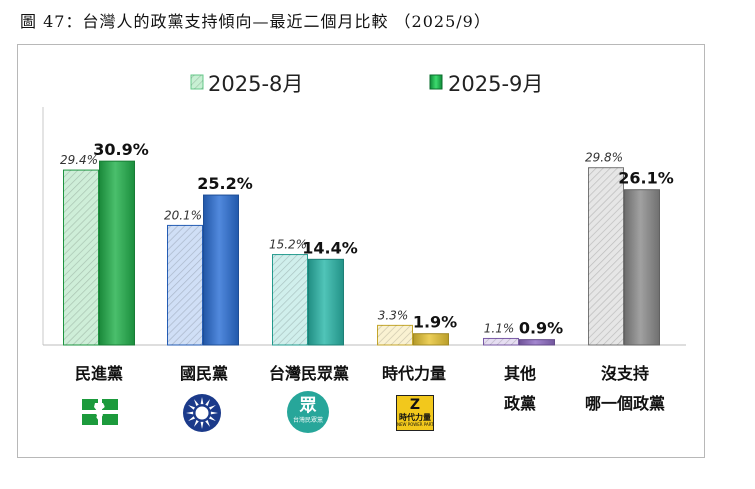  What do you see at coordinates (541, 328) in the screenshot?
I see `value-label-other-2025-9: 0.9%` at bounding box center [541, 328].